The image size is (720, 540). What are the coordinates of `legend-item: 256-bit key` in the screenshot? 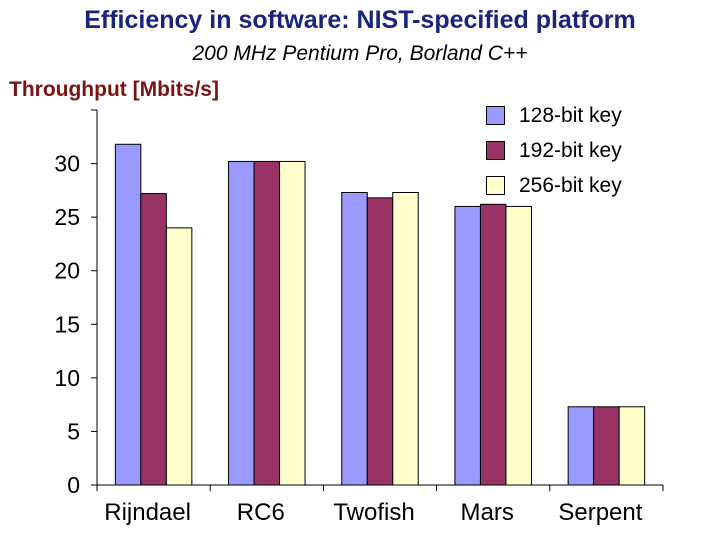 It's located at (554, 185).